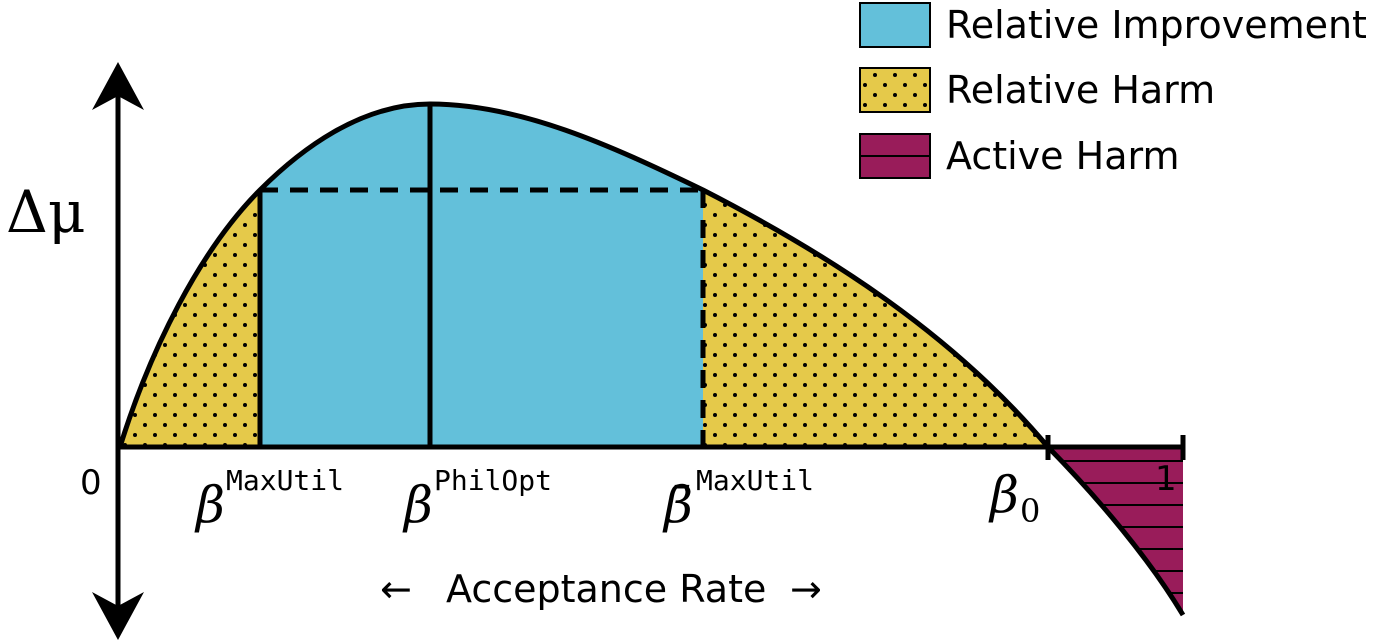 This screenshot has height=642, width=1374. Describe the element at coordinates (606, 589) in the screenshot. I see `x-axis-title: Acceptance Rate` at that location.